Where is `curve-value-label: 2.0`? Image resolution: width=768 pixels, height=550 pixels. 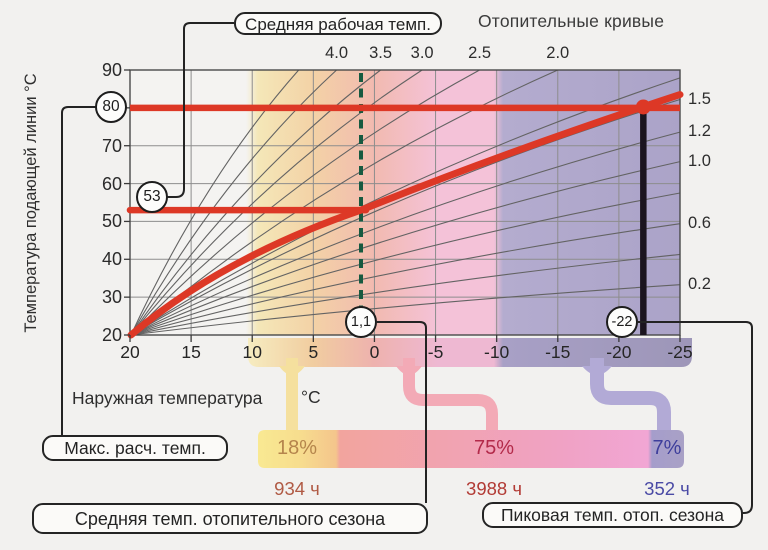 curve-value-label: 2.0 is located at coordinates (558, 53).